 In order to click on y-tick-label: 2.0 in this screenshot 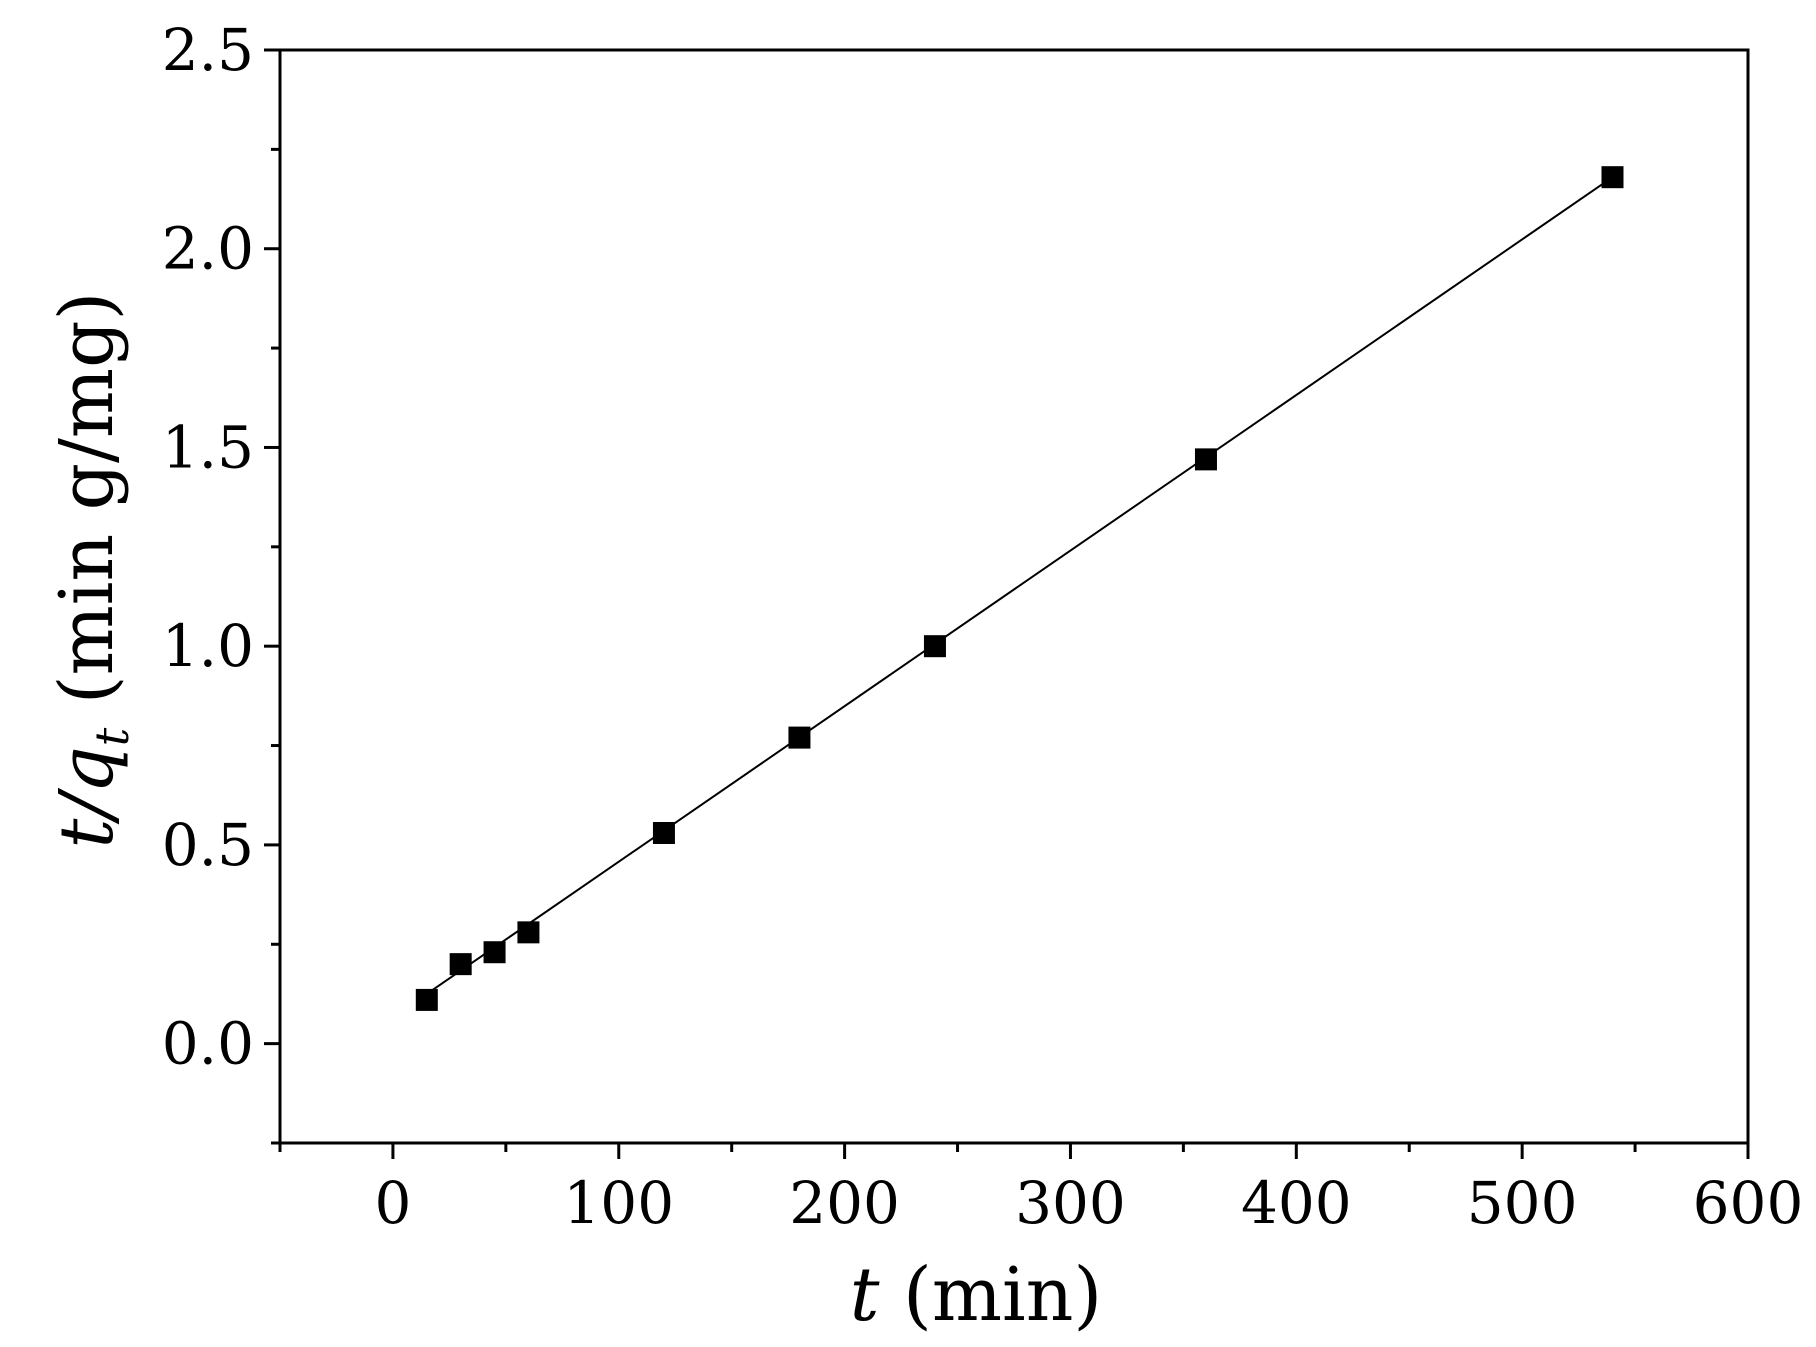, I will do `click(208, 249)`.